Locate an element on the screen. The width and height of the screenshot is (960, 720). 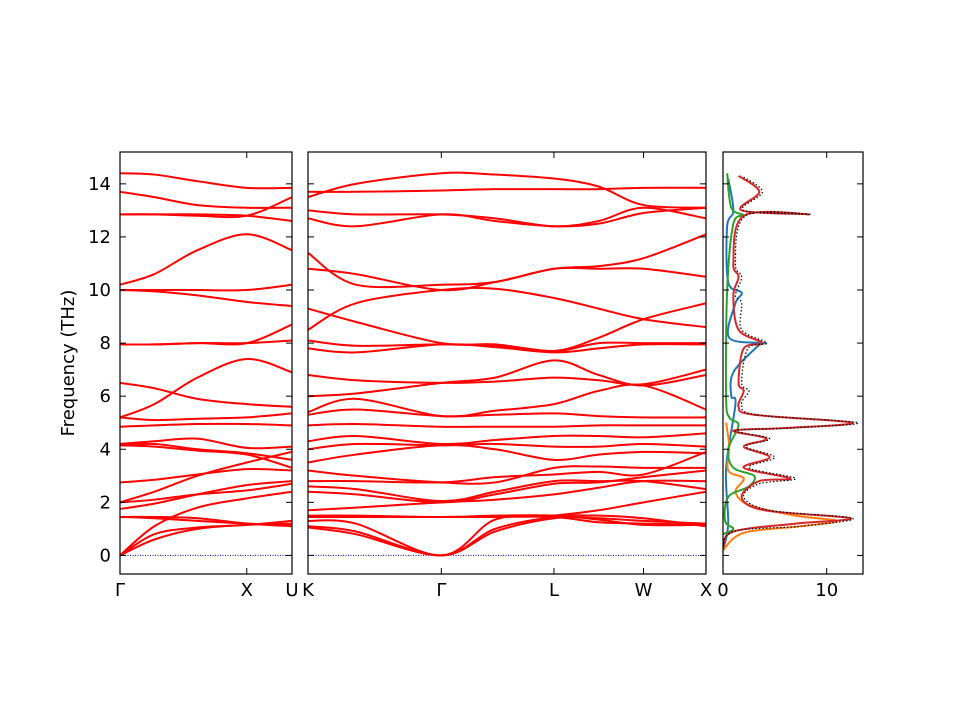
band-panel-left: Γ X U 0 2 4 6 8 10 12 14 is located at coordinates (193, 376).